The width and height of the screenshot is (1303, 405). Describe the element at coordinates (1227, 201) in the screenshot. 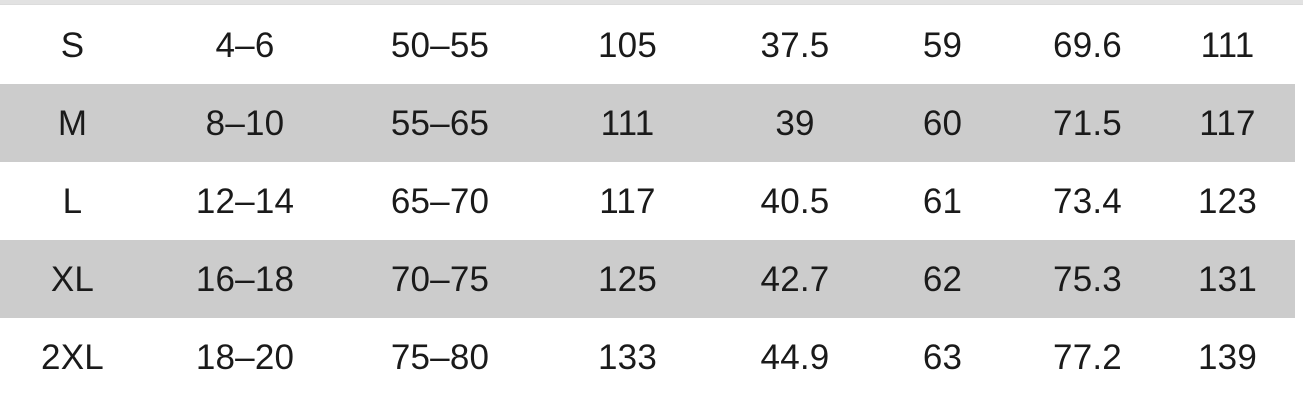

I see `hip-cell: 123` at that location.